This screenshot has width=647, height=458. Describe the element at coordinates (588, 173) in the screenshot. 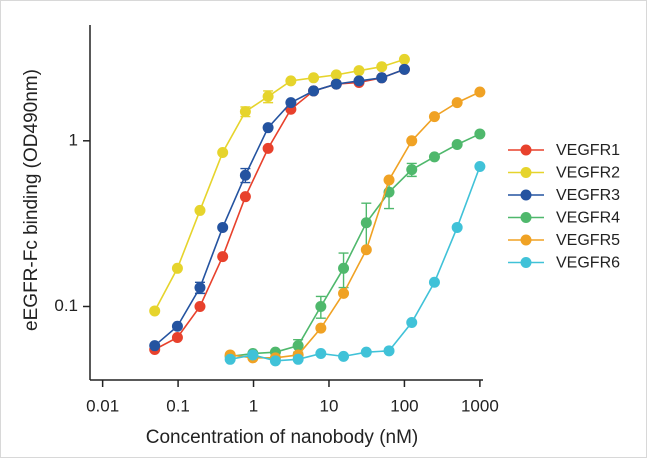

I see `legend-label: VEGFR2` at that location.